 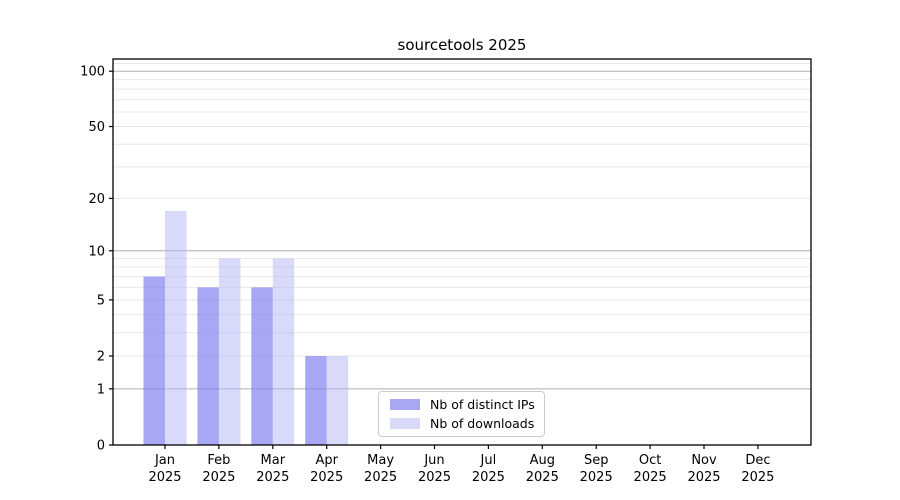 I want to click on x-tick-label-month: Jan, so click(x=164, y=460).